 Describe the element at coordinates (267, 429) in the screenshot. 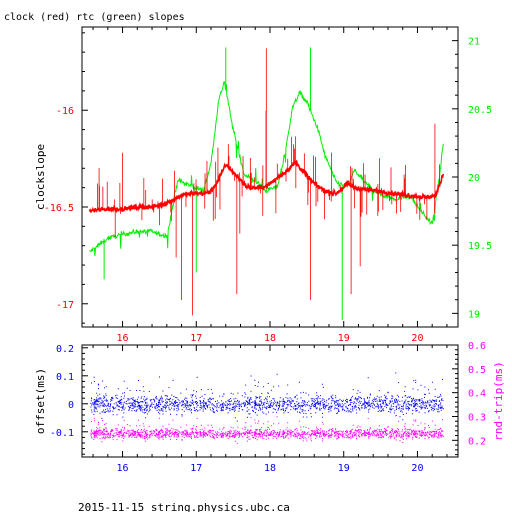

I see `rndtrip-points` at that location.